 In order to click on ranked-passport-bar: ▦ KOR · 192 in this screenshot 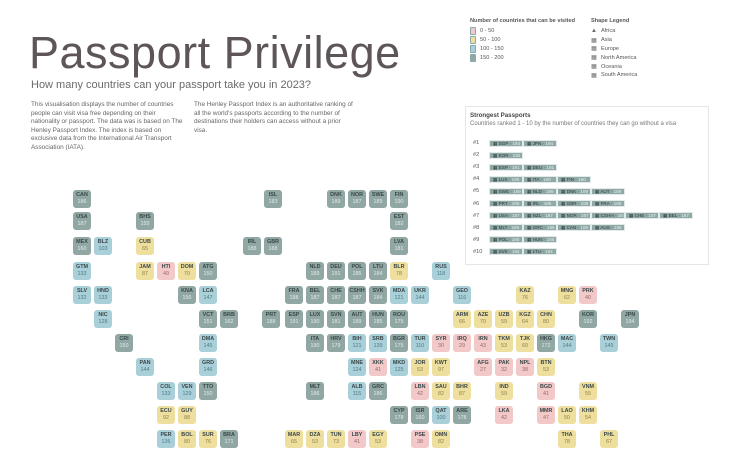, I will do `click(506, 155)`.